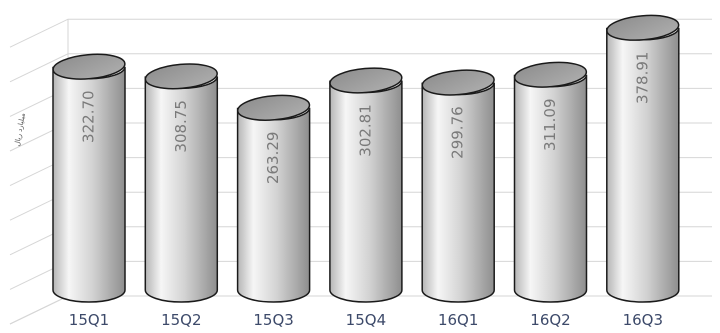 The height and width of the screenshot is (333, 720). I want to click on data-label: 299.76, so click(458, 132).